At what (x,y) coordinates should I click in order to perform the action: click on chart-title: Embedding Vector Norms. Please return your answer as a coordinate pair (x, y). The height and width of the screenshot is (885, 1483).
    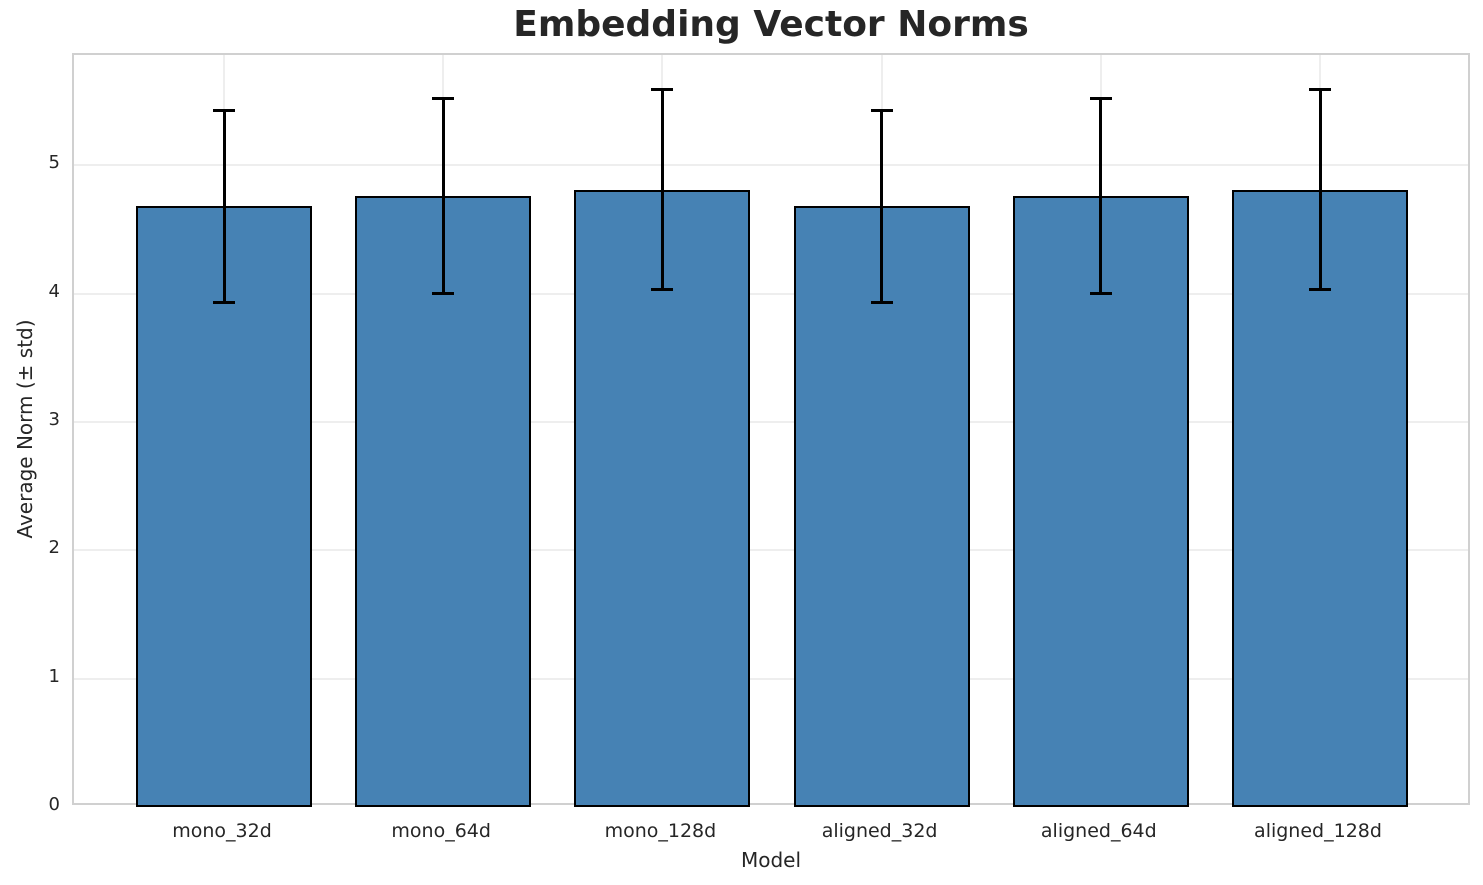
    Looking at the image, I should click on (771, 24).